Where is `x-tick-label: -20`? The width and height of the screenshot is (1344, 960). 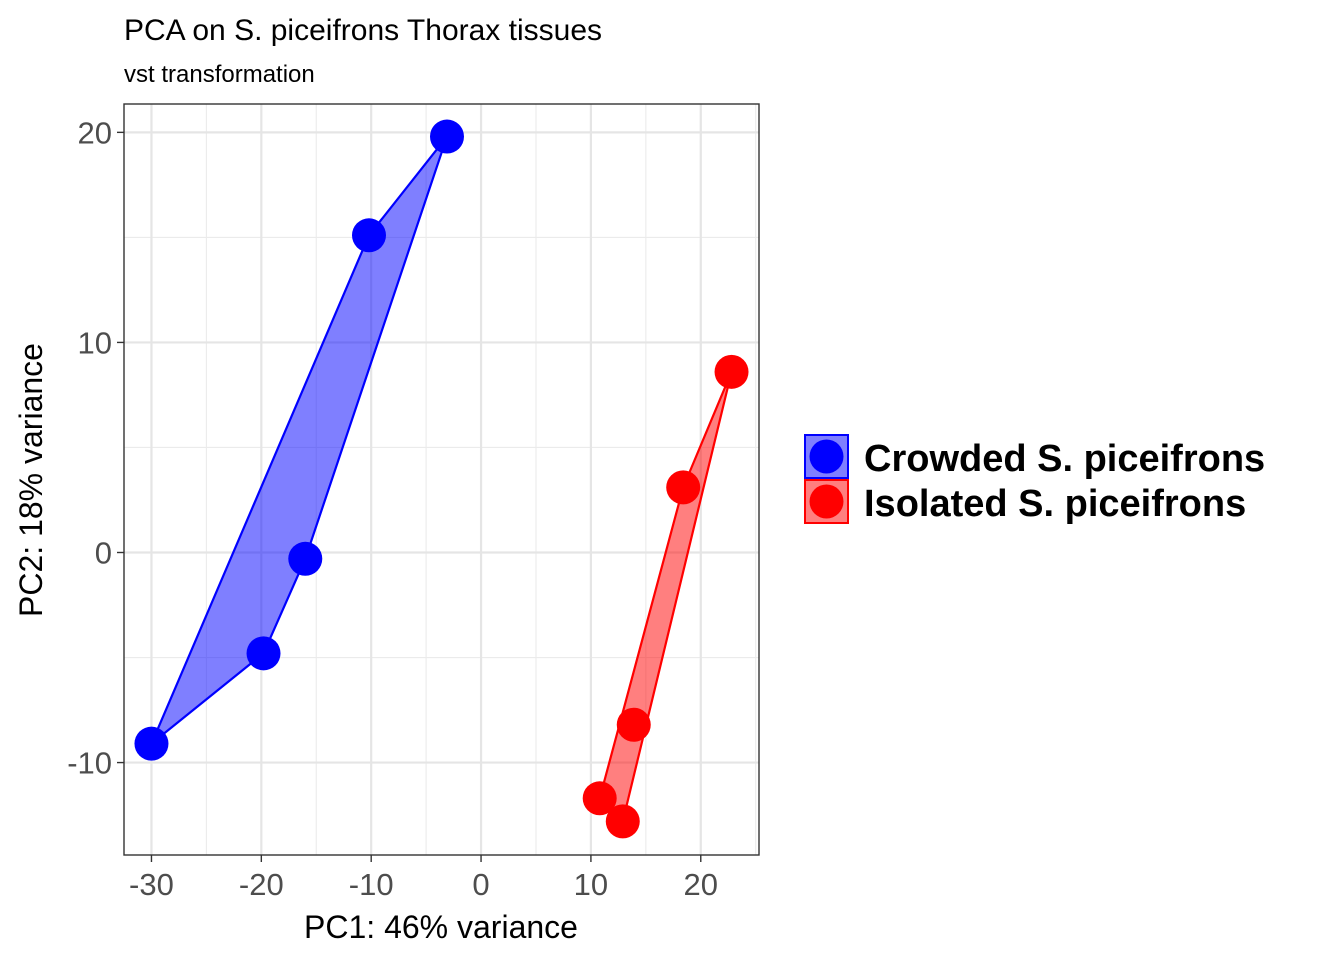
x-tick-label: -20 is located at coordinates (261, 884).